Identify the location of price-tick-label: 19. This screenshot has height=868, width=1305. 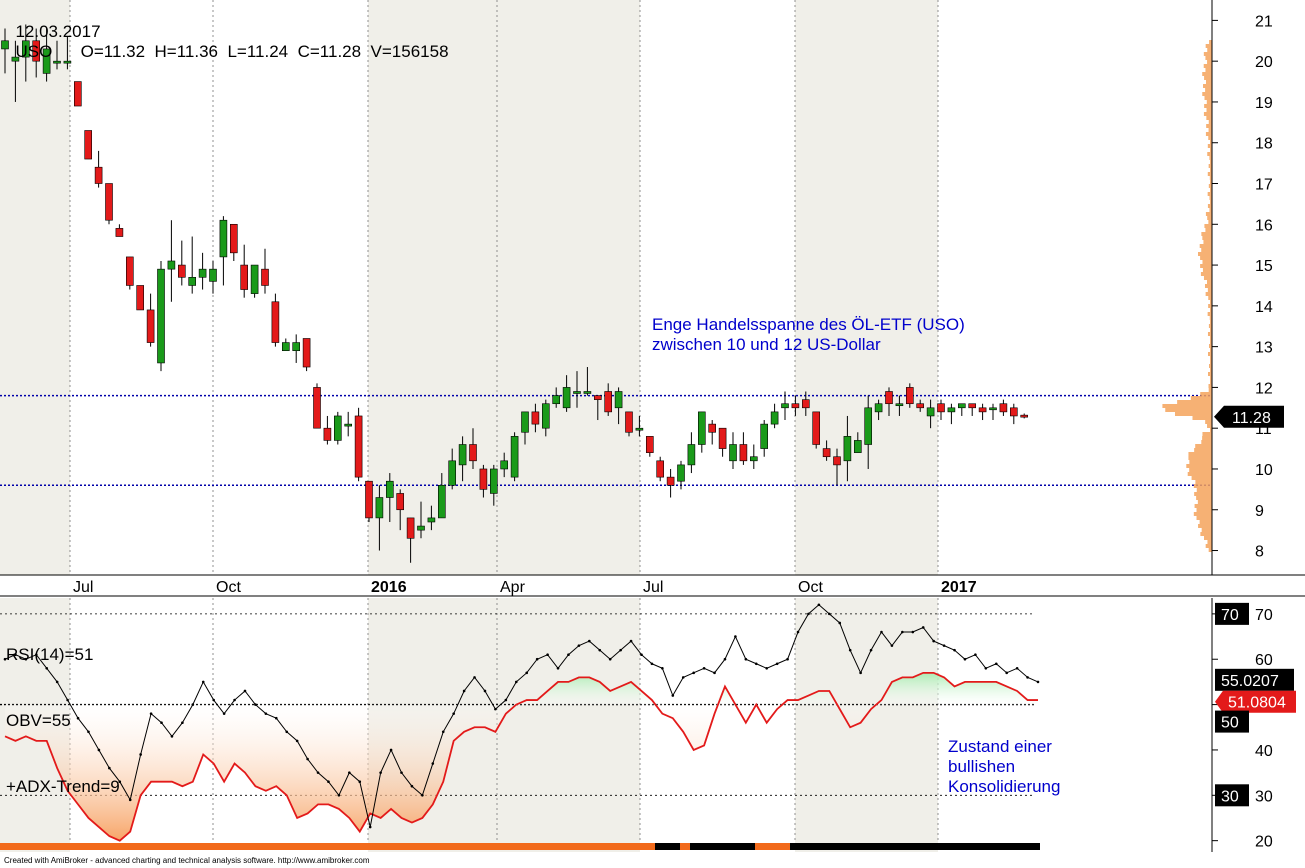
(1264, 103).